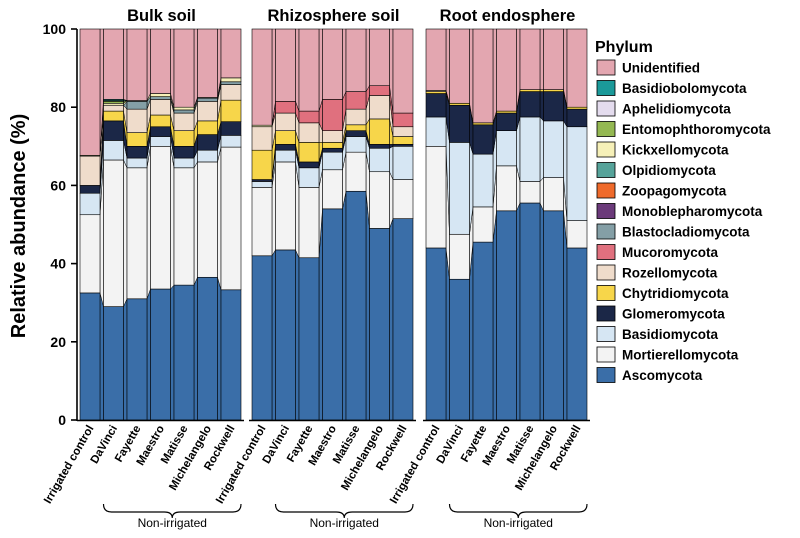  Describe the element at coordinates (657, 252) in the screenshot. I see `legend-item-mucoromycota: Mucoromycota` at that location.